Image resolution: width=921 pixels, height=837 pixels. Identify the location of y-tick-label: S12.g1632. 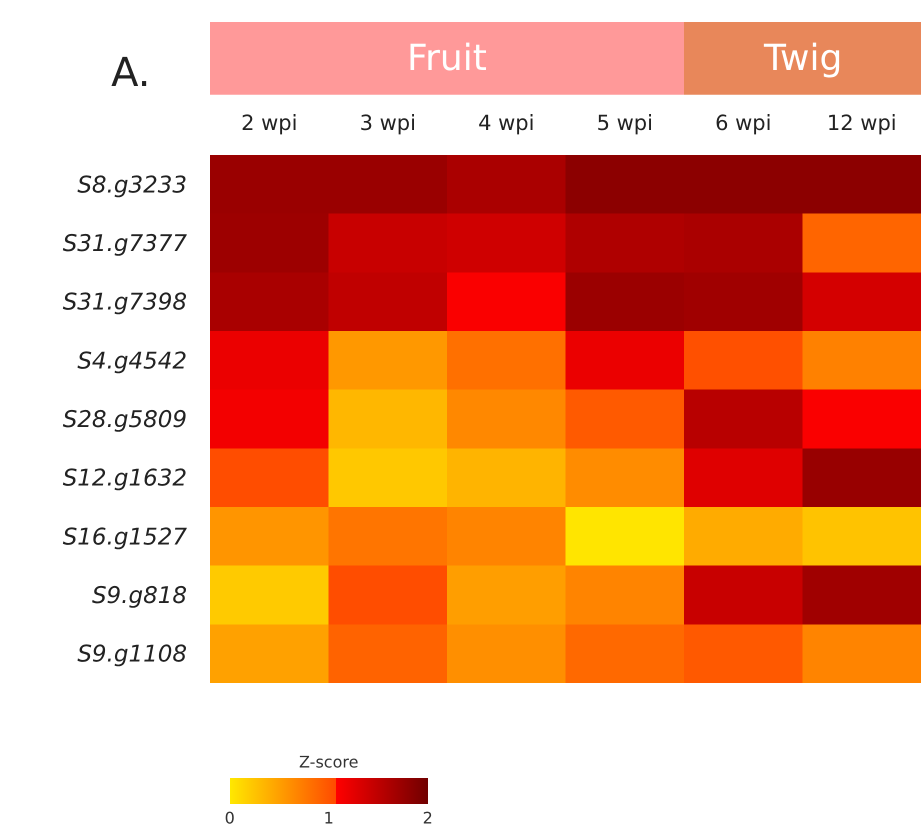
(124, 479).